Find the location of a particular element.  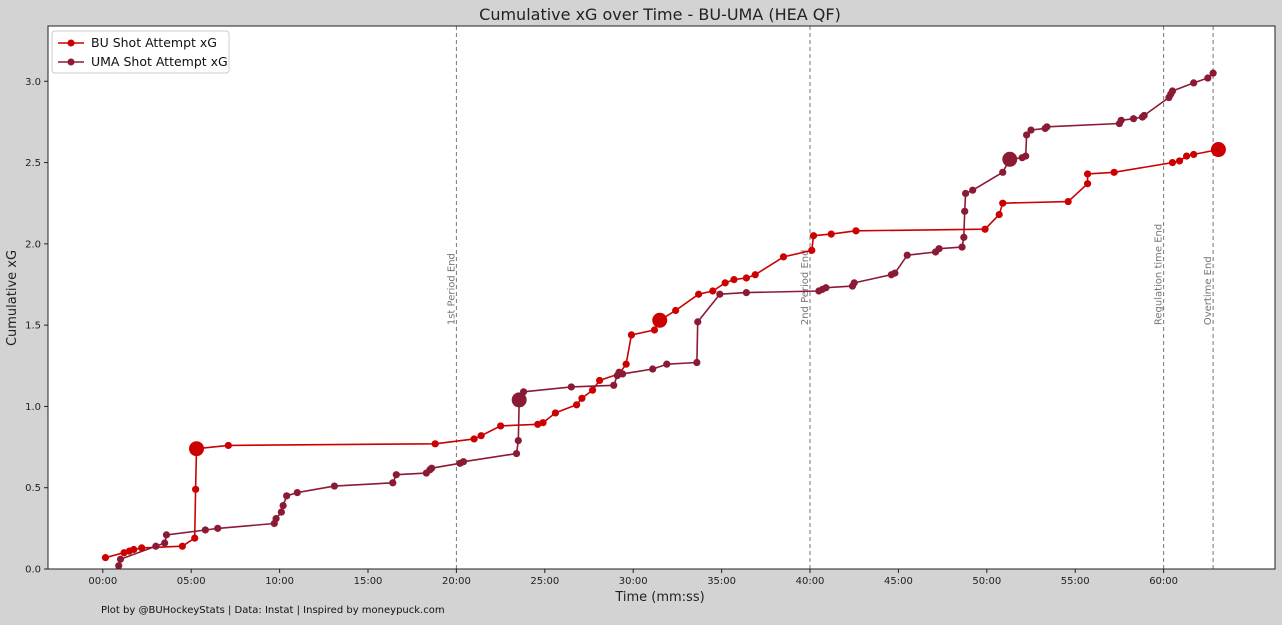

x-tick-label: 15:00 is located at coordinates (368, 581).